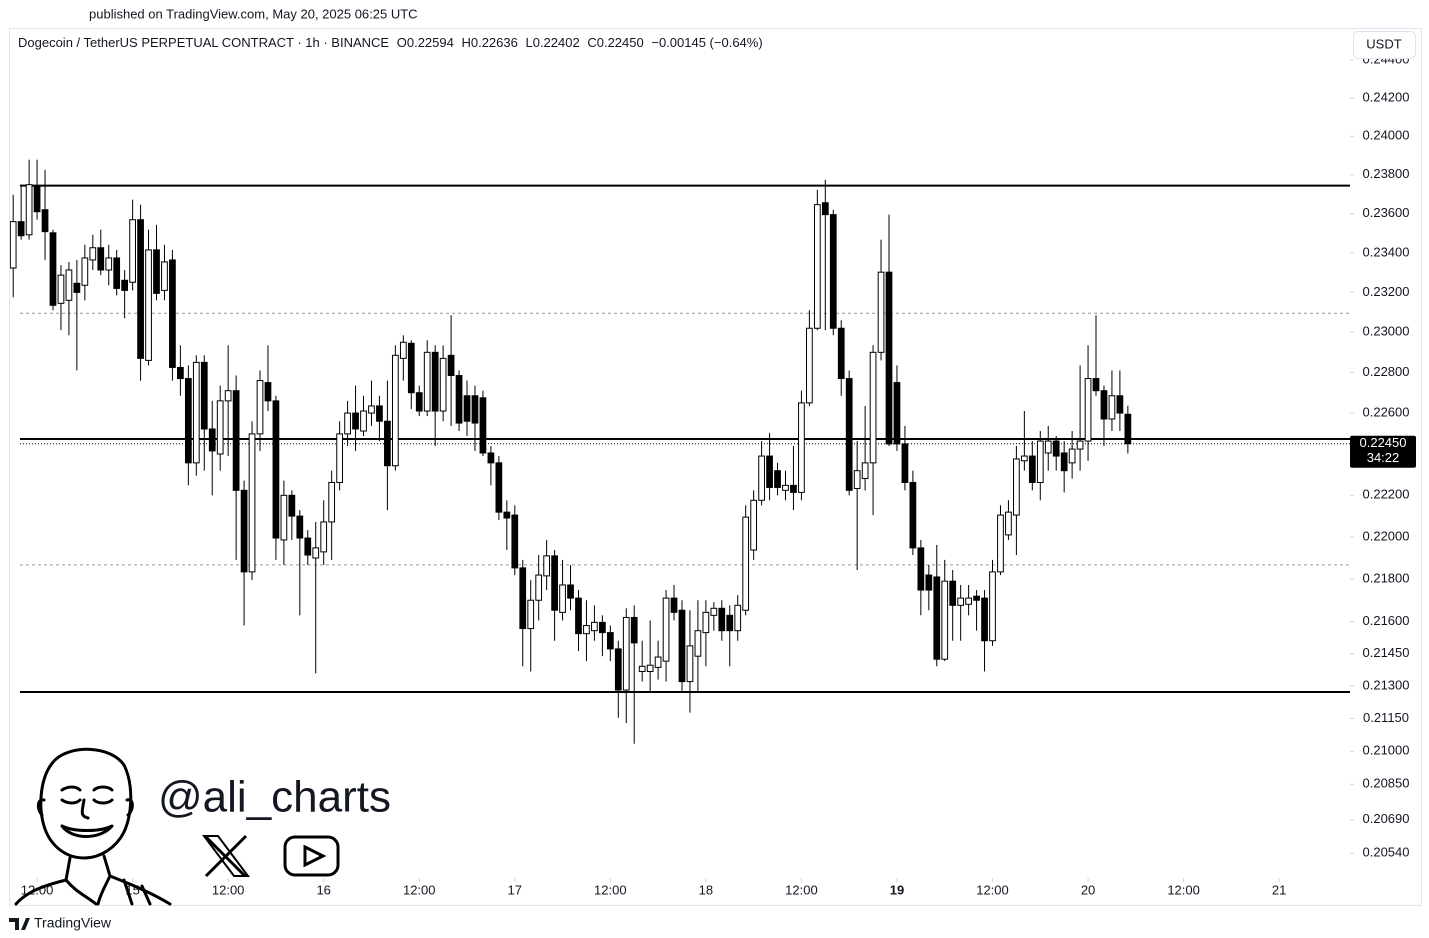 The height and width of the screenshot is (938, 1429). I want to click on y-tick-label: 0.22200, so click(1386, 494).